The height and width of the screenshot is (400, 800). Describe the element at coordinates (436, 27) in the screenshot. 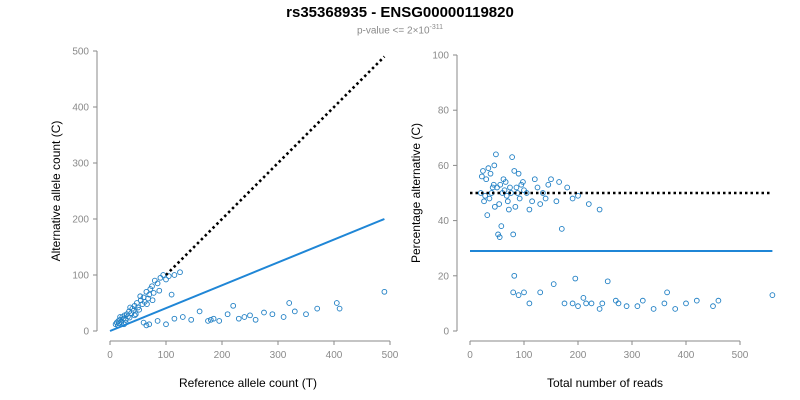

I see `subtitle-exponent: -311` at that location.